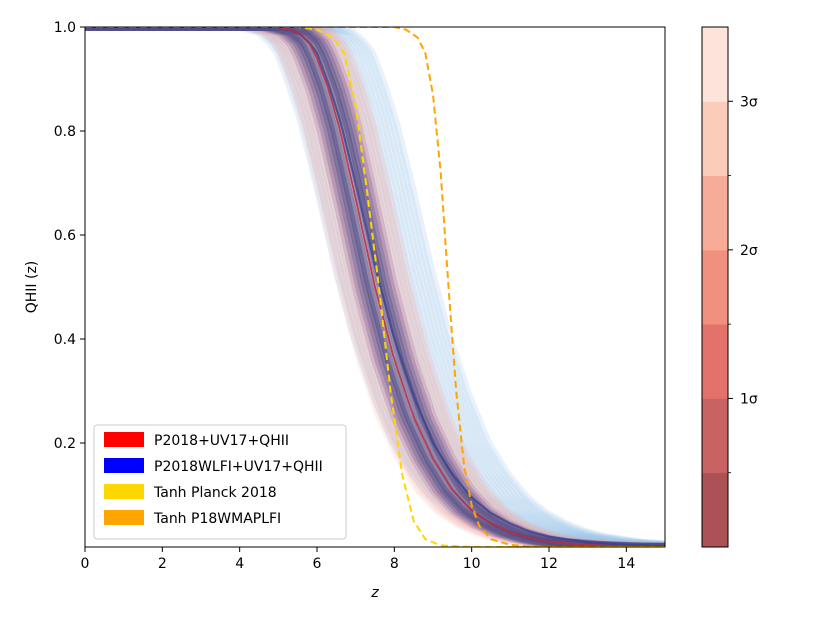  Describe the element at coordinates (472, 564) in the screenshot. I see `x-tick-label: 10` at that location.